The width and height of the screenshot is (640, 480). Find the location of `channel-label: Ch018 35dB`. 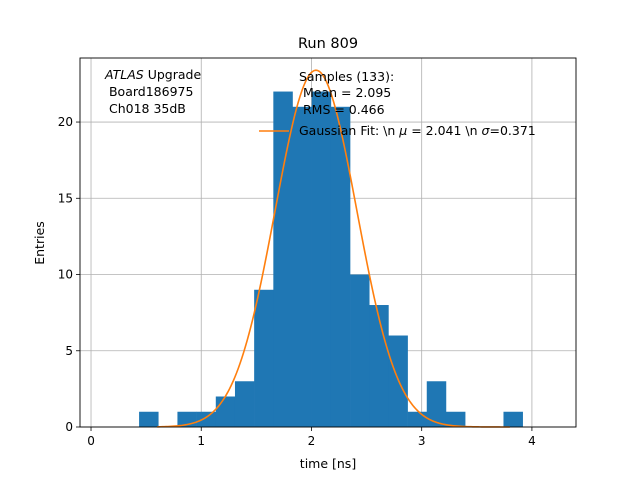

channel-label: Ch018 35dB is located at coordinates (145, 108).